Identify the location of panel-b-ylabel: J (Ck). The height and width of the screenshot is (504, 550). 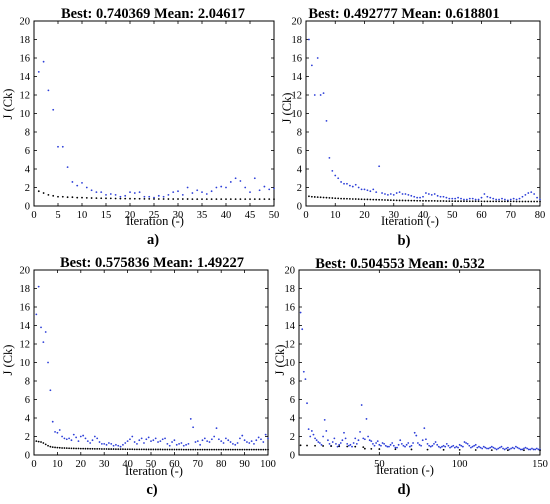
(287, 108).